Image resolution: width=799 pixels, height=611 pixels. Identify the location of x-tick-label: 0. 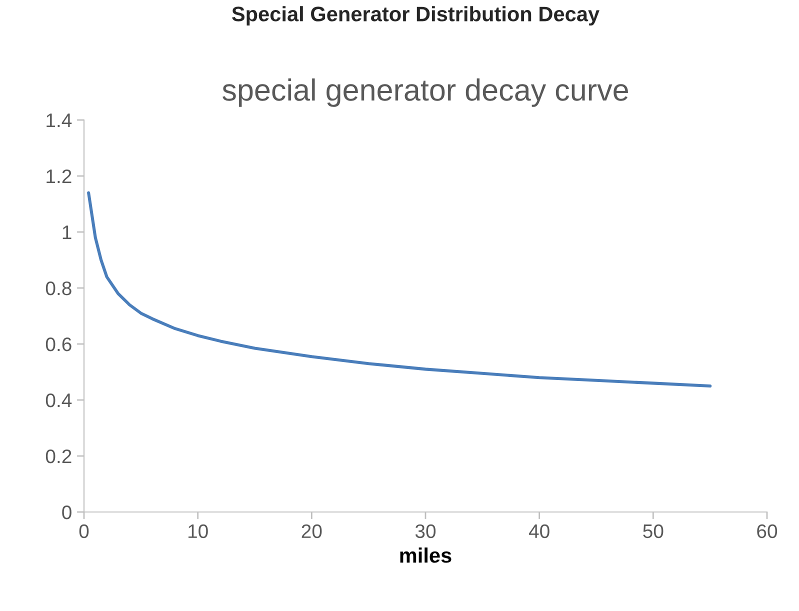
(84, 531).